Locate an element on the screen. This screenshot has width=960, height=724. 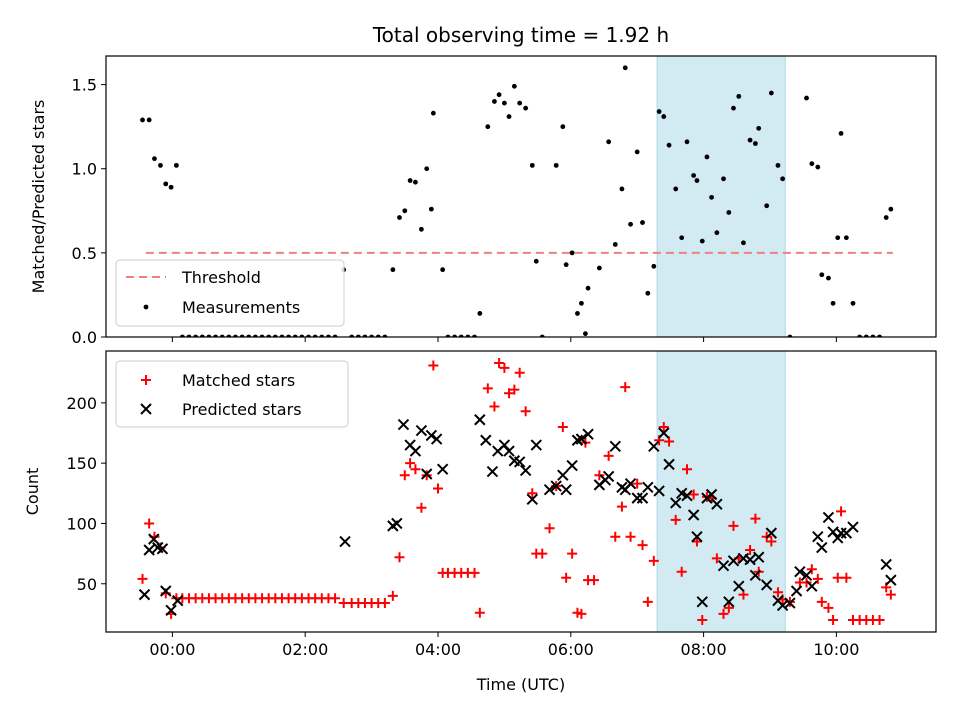
y-axis-label: Count is located at coordinates (32, 492).